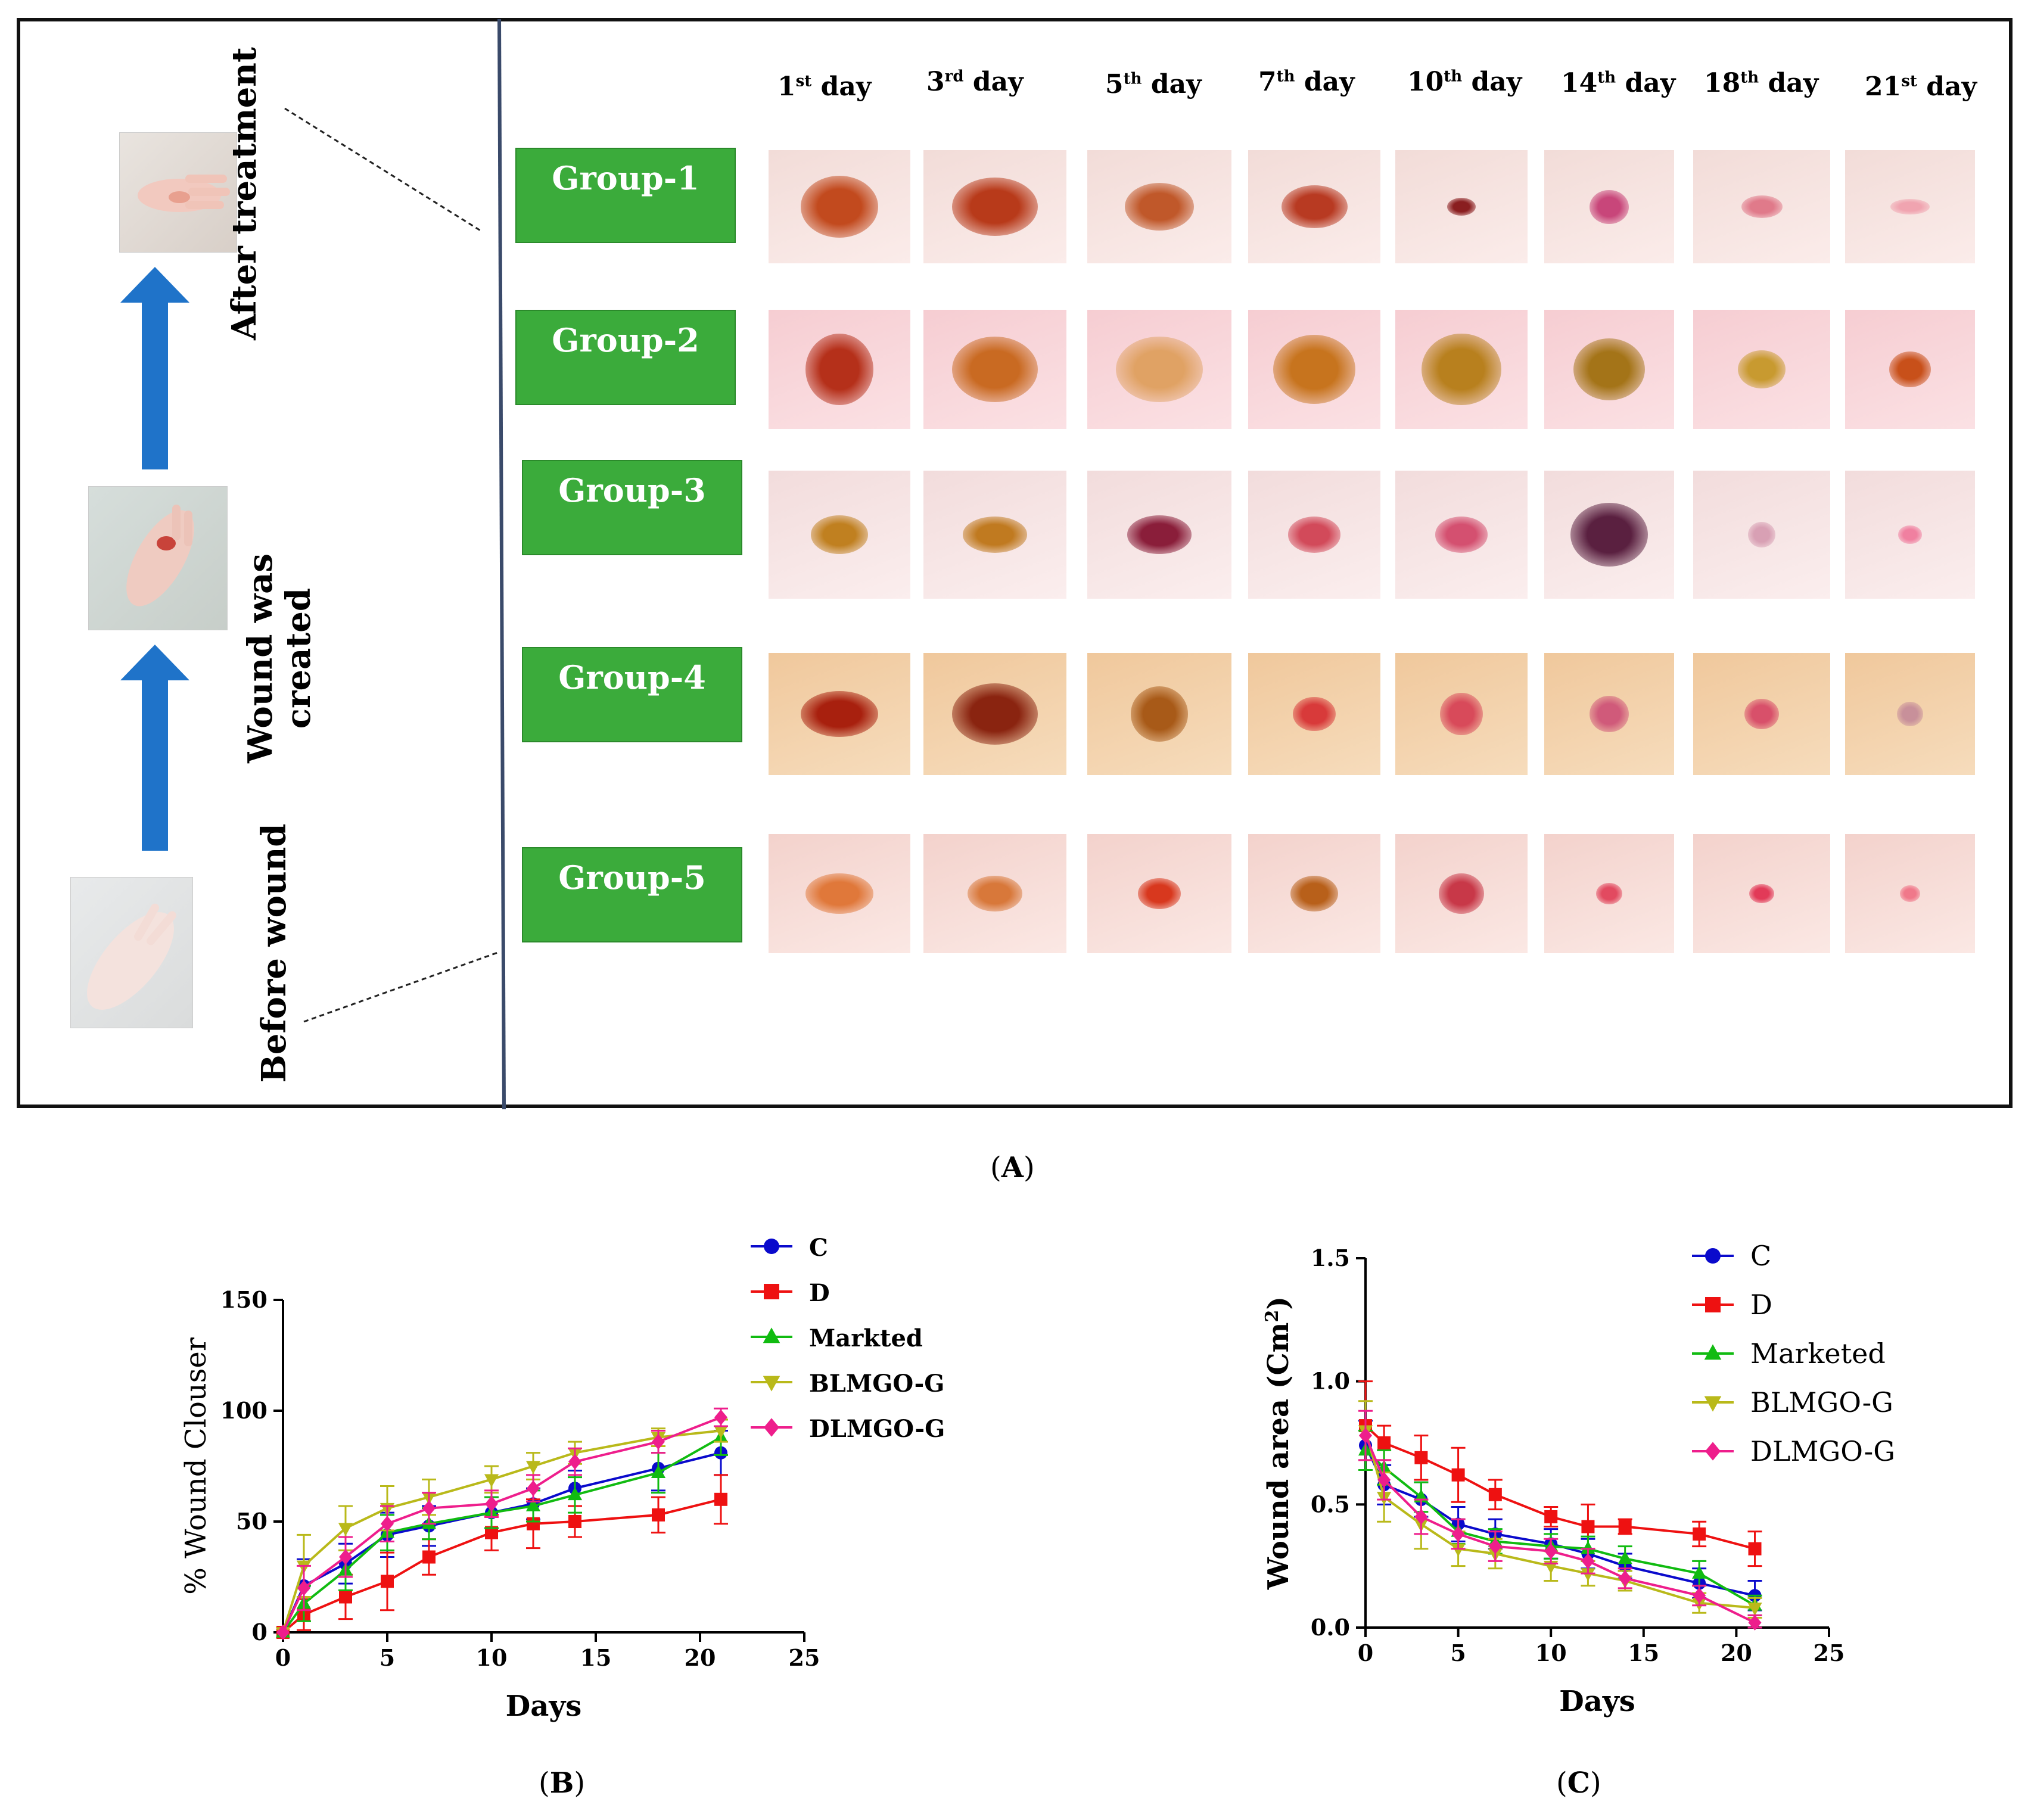 Image resolution: width=2028 pixels, height=1820 pixels. Describe the element at coordinates (158, 558) in the screenshot. I see `hand-wound-created-photo` at that location.